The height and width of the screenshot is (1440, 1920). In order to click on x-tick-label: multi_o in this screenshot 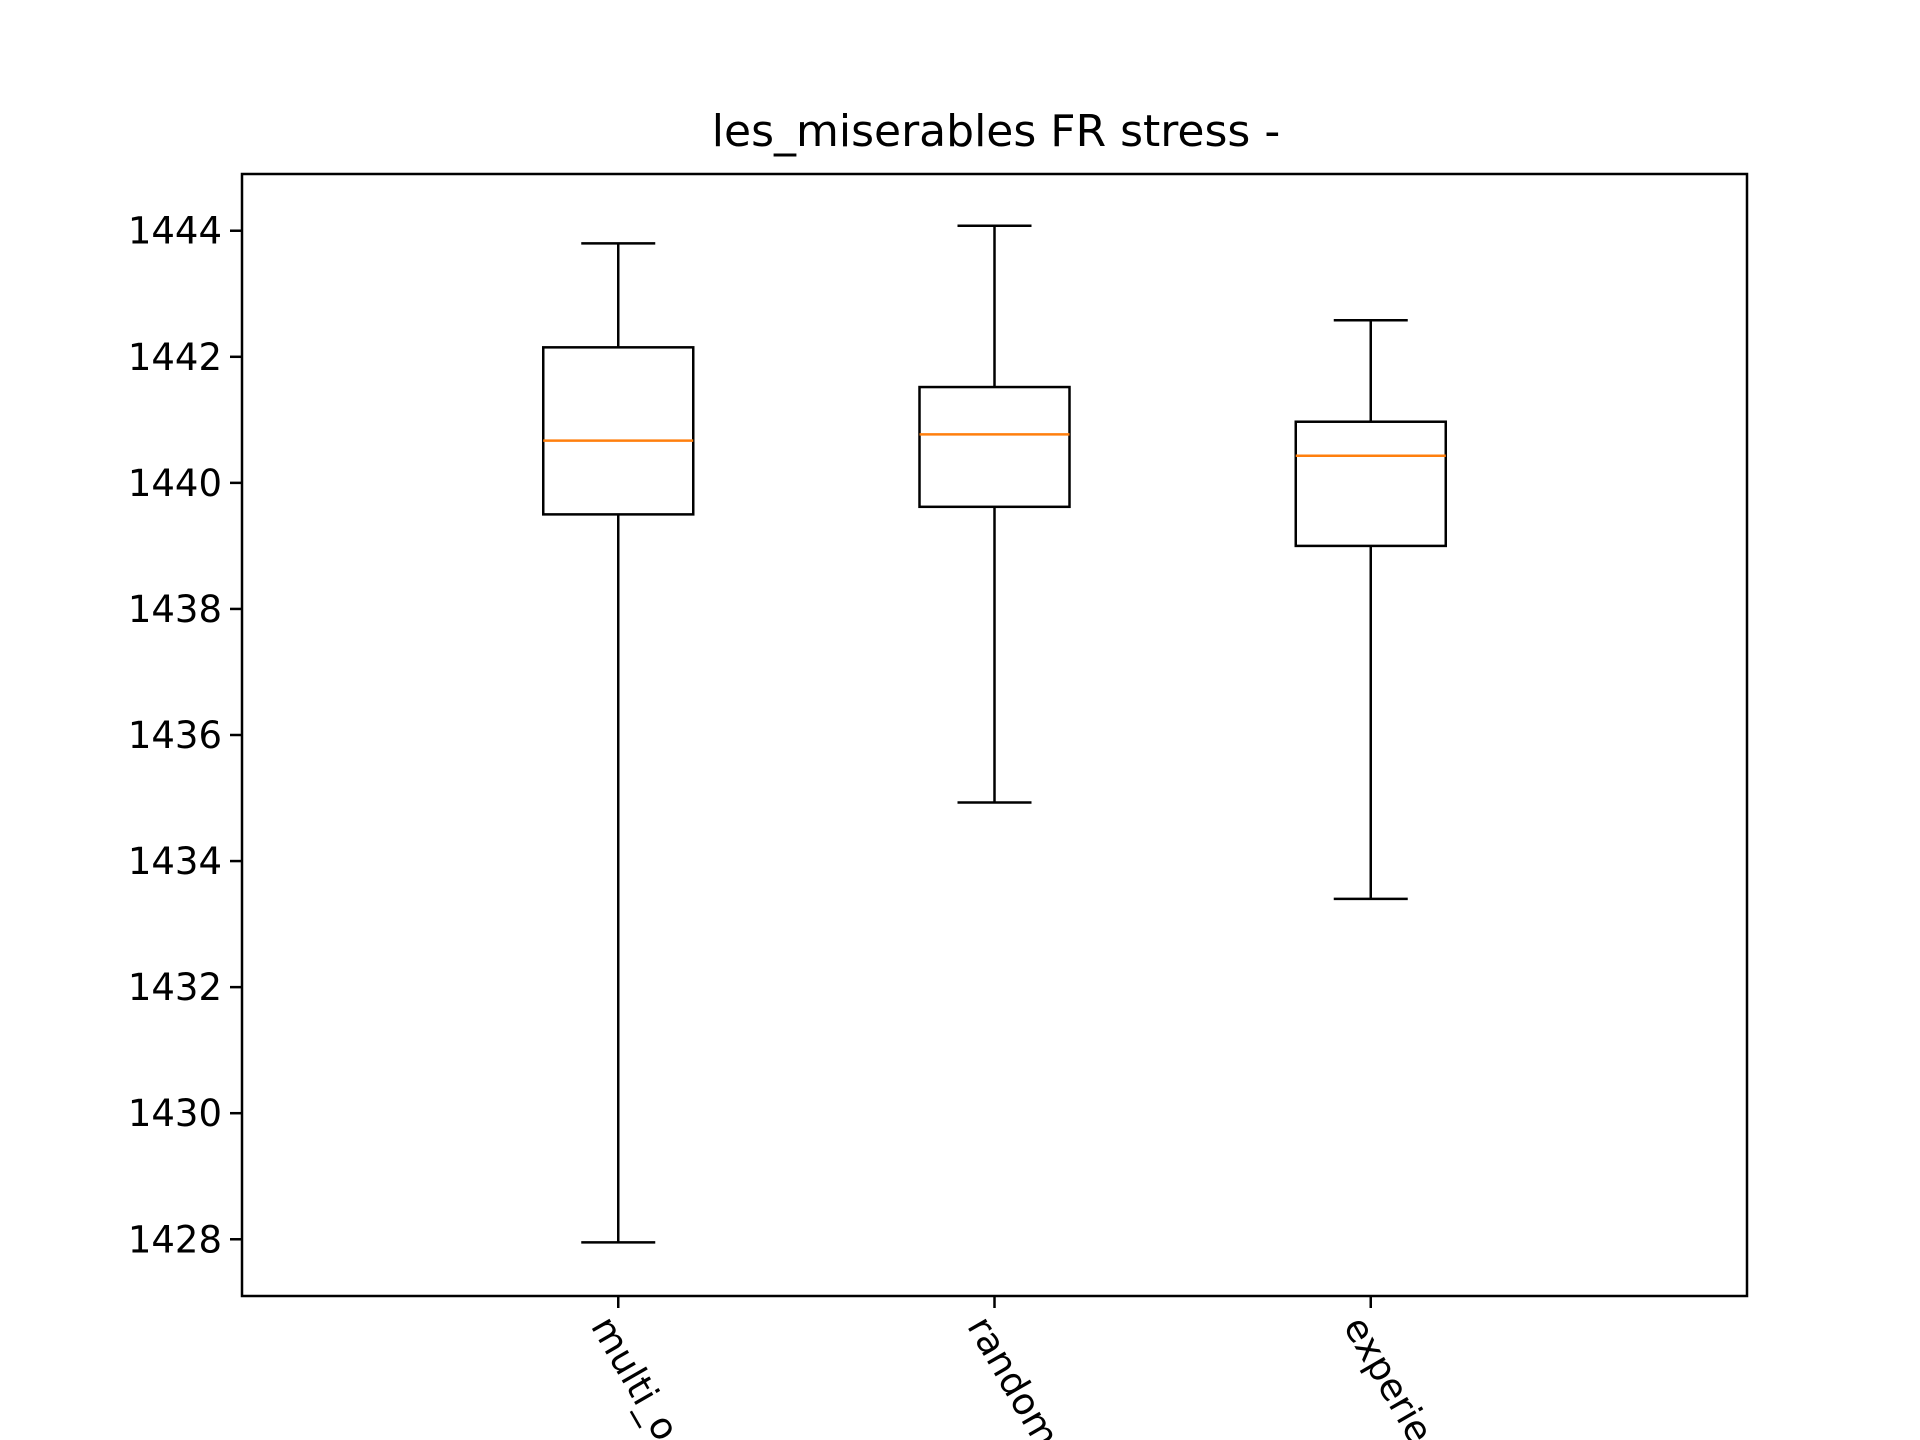, I will do `click(634, 1374)`.